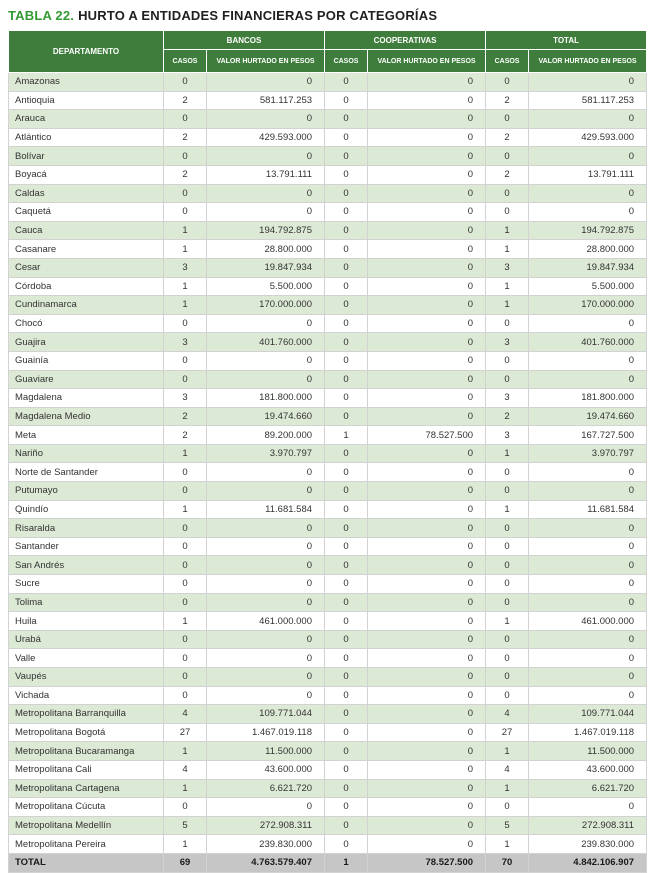 This screenshot has width=653, height=873. What do you see at coordinates (265, 769) in the screenshot?
I see `cell-valor: 43.600.000` at bounding box center [265, 769].